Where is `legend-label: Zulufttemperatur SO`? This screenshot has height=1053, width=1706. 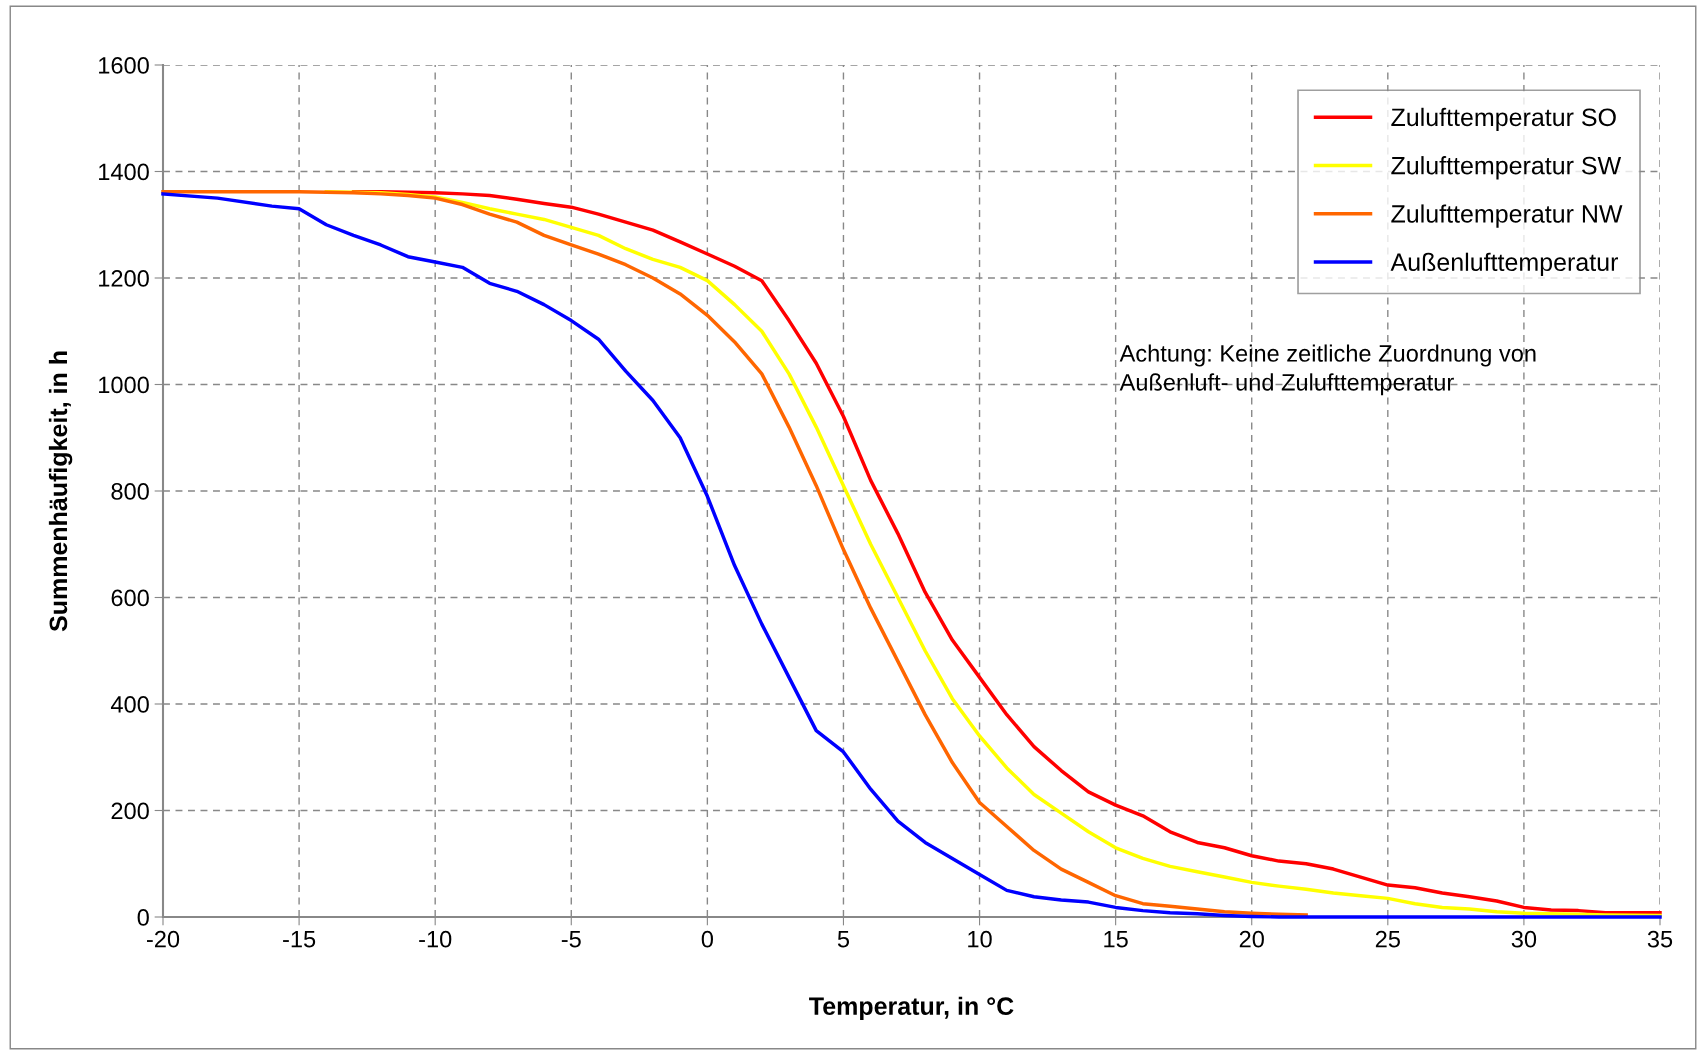
legend-label: Zulufttemperatur SO is located at coordinates (1503, 119).